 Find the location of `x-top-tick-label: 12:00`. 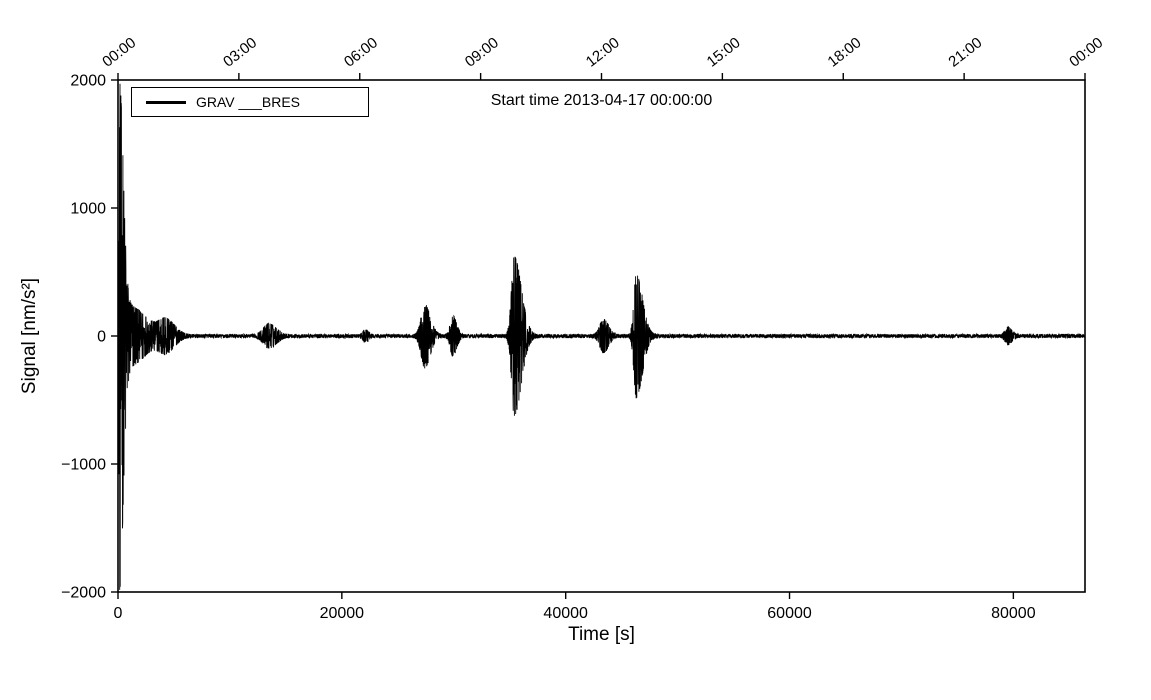

x-top-tick-label: 12:00 is located at coordinates (603, 52).